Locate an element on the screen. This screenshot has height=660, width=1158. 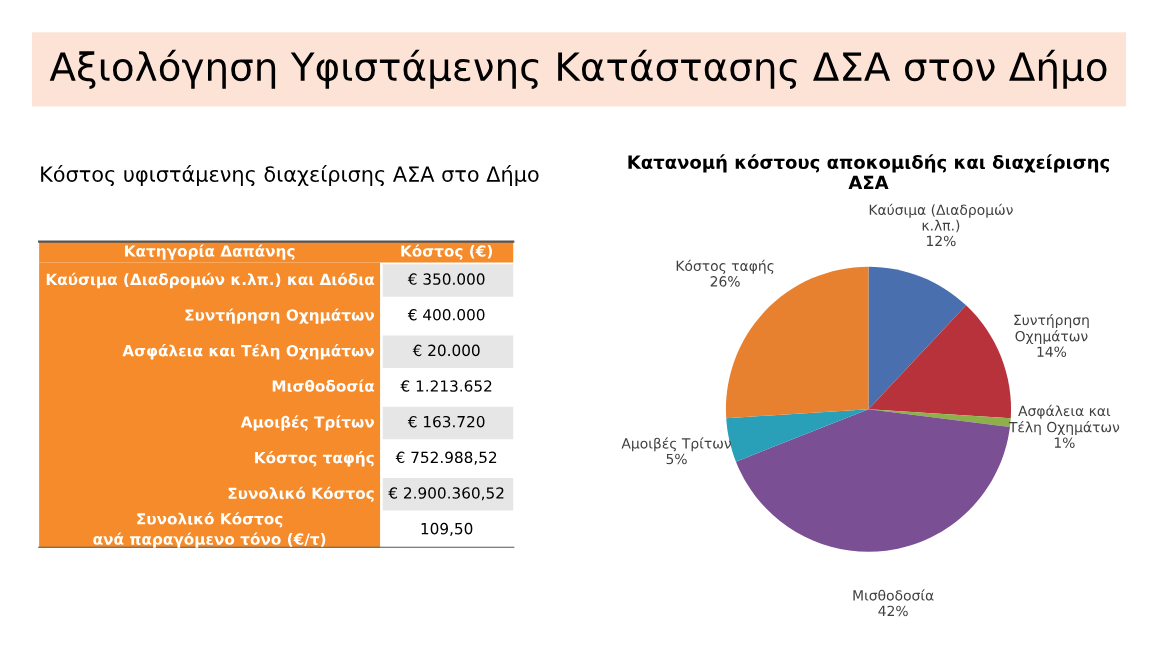
text: Αξιολόγηση Υφιστάμενης Κατάστασης ΔΣΑ στον Δήμο is located at coordinates (578, 69).